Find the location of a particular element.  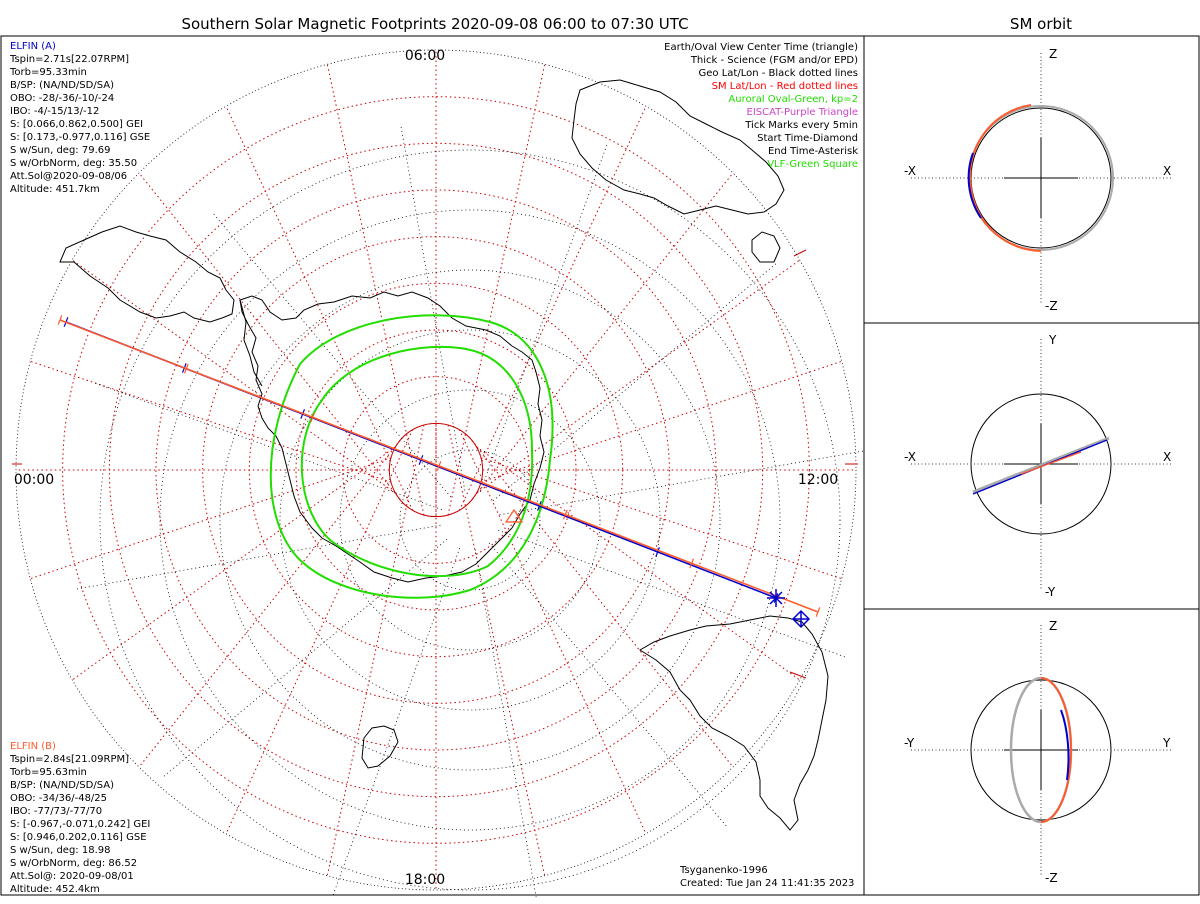

orbit-title: SM orbit is located at coordinates (1041, 24).